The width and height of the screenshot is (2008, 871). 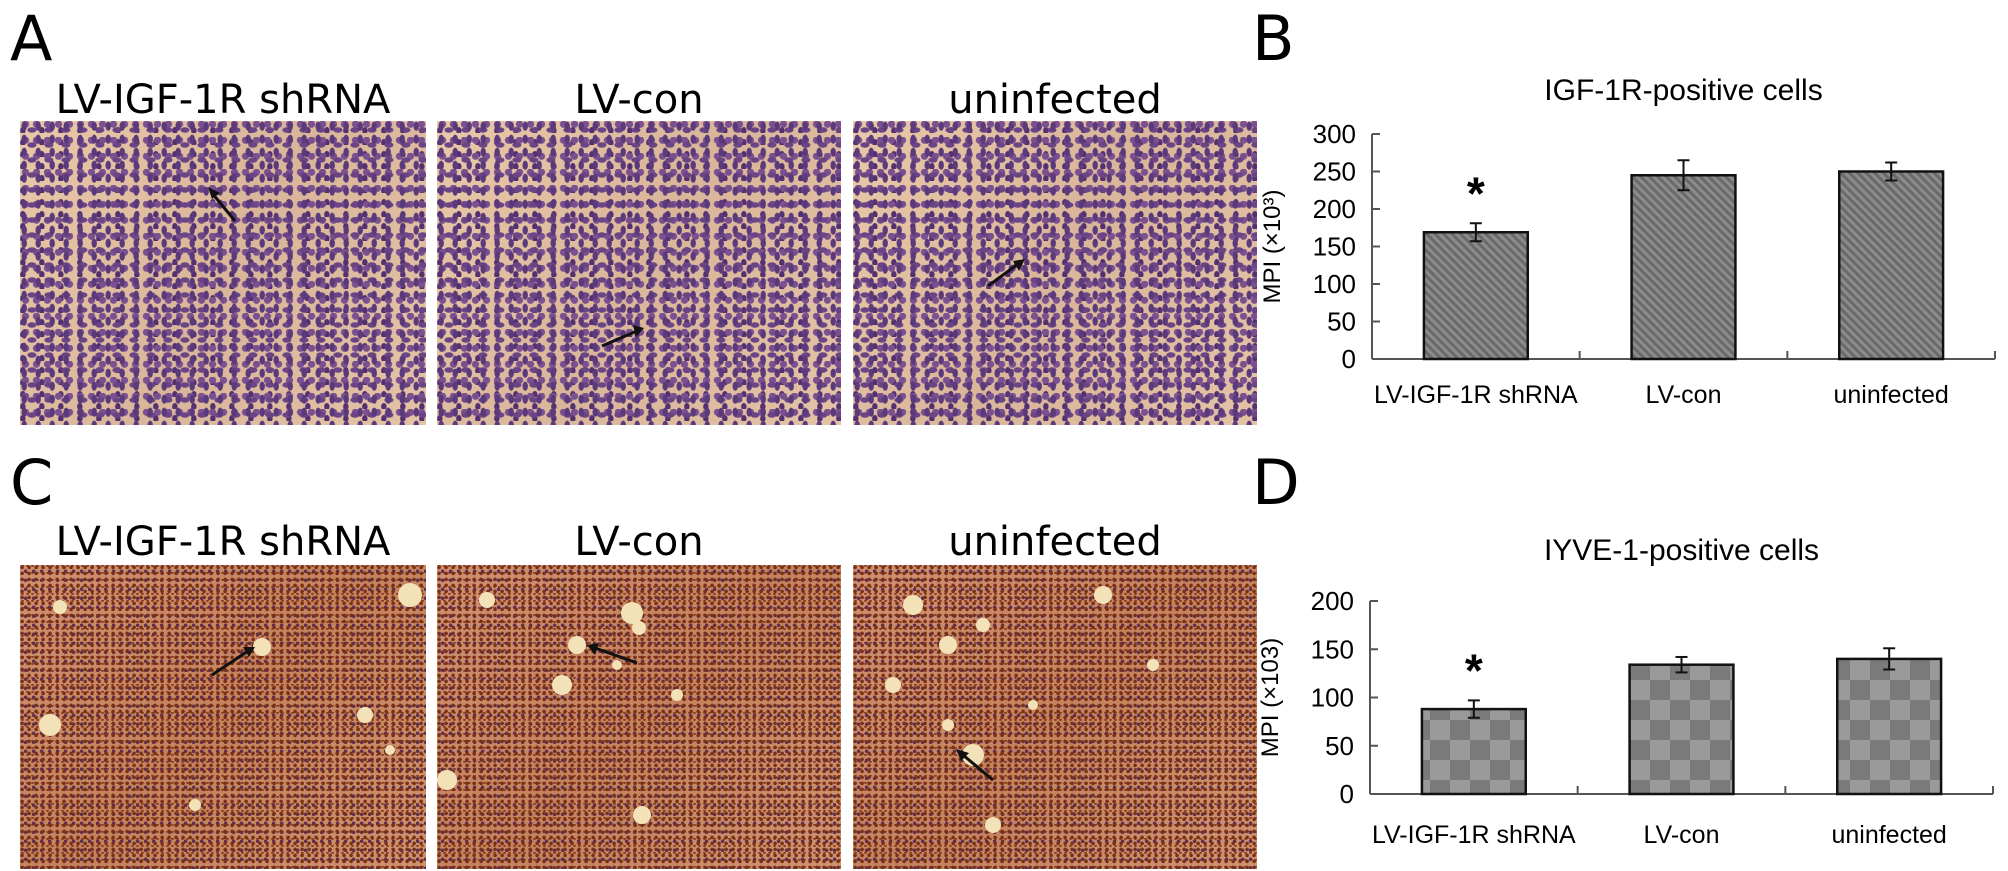 What do you see at coordinates (1334, 134) in the screenshot?
I see `y-tick-label: 300` at bounding box center [1334, 134].